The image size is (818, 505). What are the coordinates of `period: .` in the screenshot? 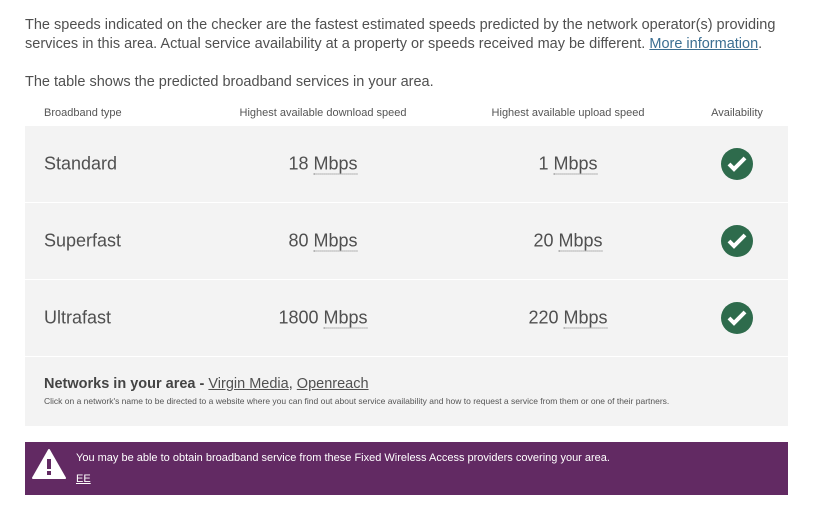 It's located at (760, 44).